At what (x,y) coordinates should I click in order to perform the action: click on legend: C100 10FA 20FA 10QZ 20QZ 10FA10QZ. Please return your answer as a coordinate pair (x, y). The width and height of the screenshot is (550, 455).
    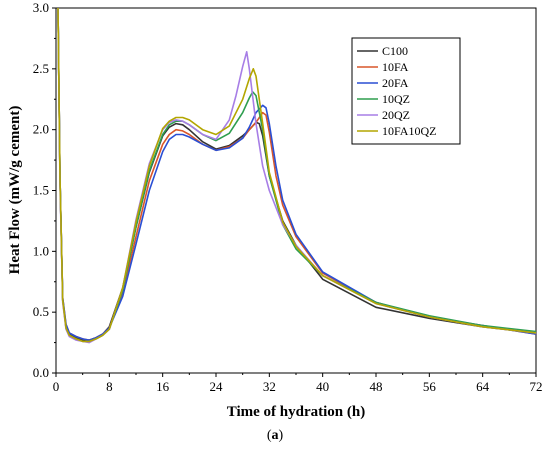
    Looking at the image, I should click on (406, 91).